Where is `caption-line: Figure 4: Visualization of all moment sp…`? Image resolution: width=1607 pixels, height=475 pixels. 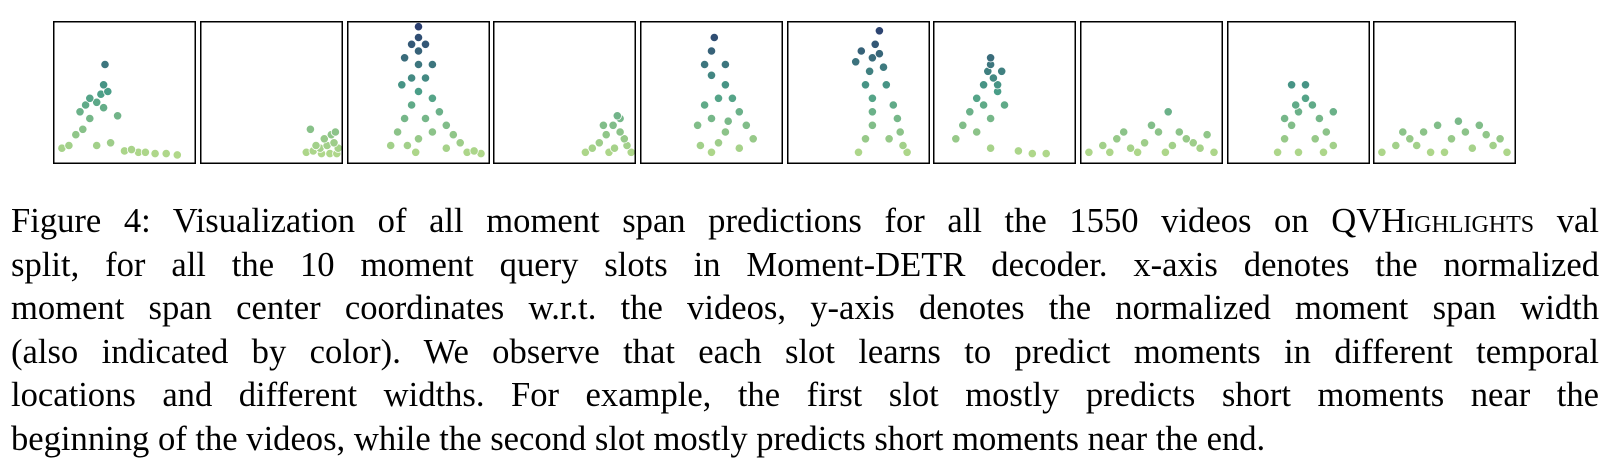 caption-line: Figure 4: Visualization of all moment sp… is located at coordinates (805, 221).